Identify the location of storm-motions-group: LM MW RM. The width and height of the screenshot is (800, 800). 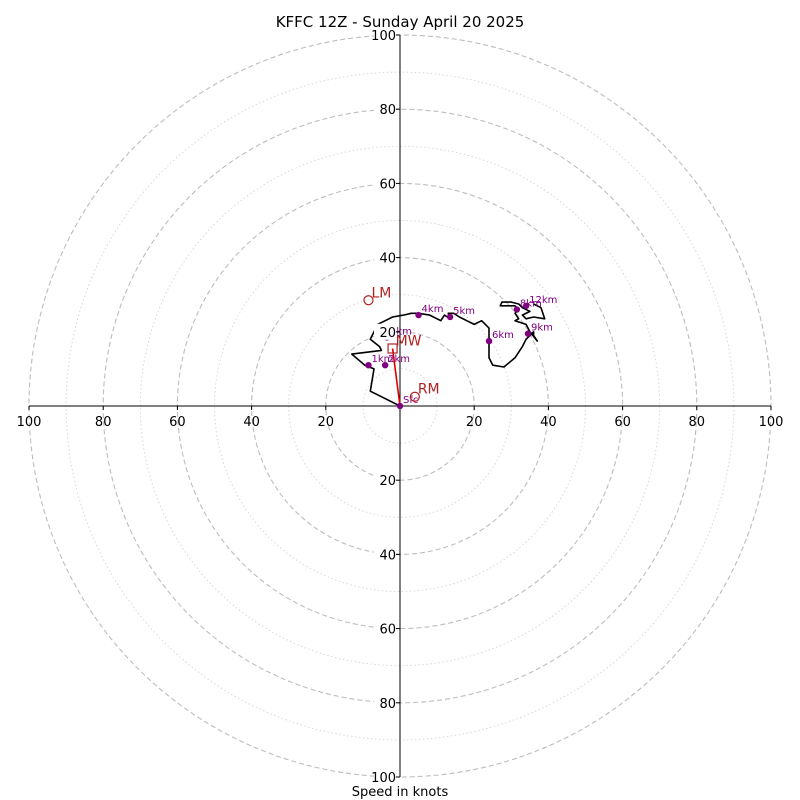
(401, 343).